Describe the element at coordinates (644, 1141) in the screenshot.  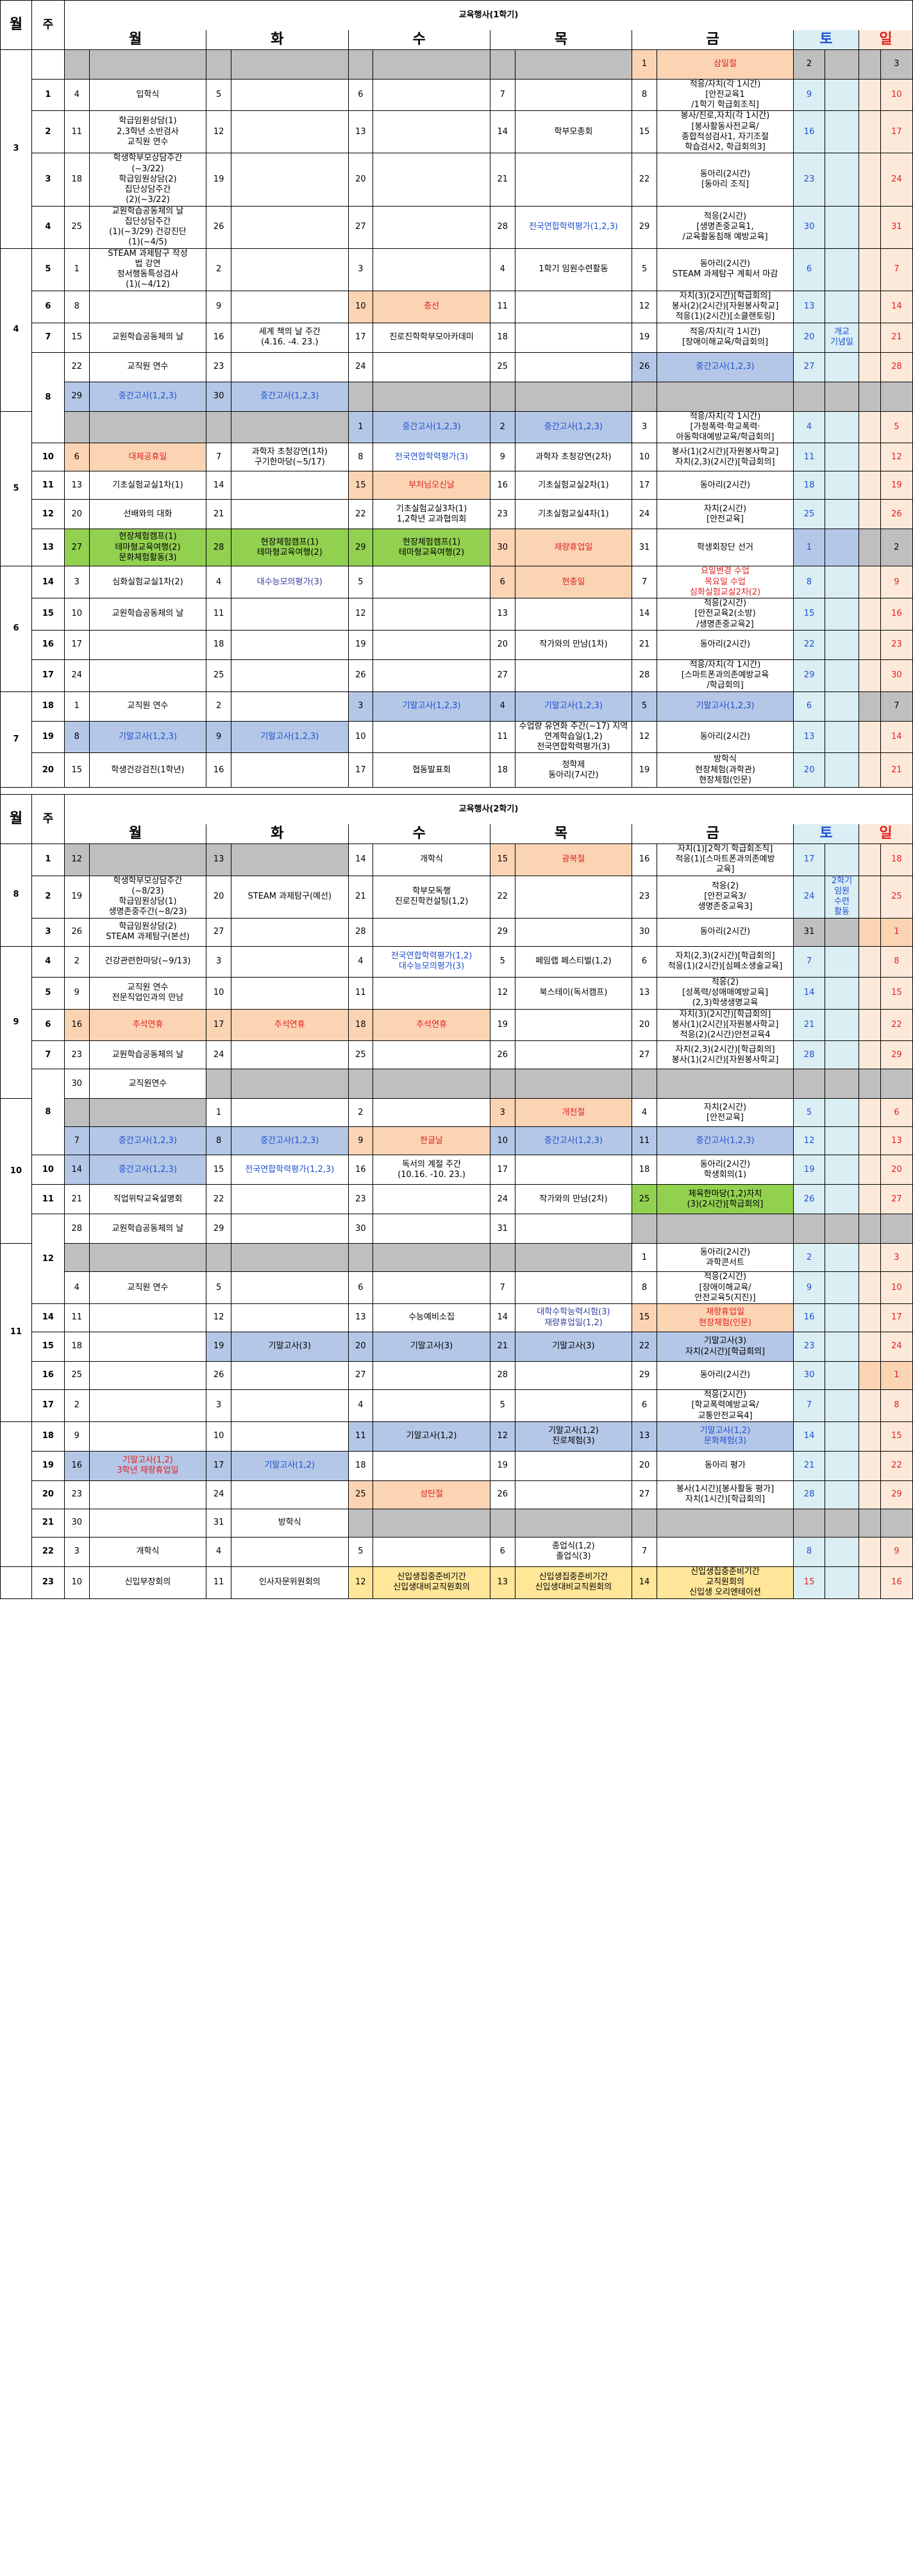
I see `date-number-fri: 11` at that location.